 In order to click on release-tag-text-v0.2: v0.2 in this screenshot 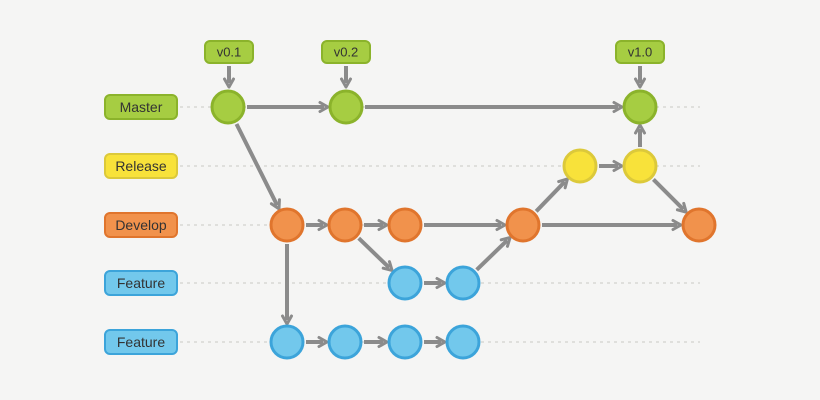, I will do `click(346, 52)`.